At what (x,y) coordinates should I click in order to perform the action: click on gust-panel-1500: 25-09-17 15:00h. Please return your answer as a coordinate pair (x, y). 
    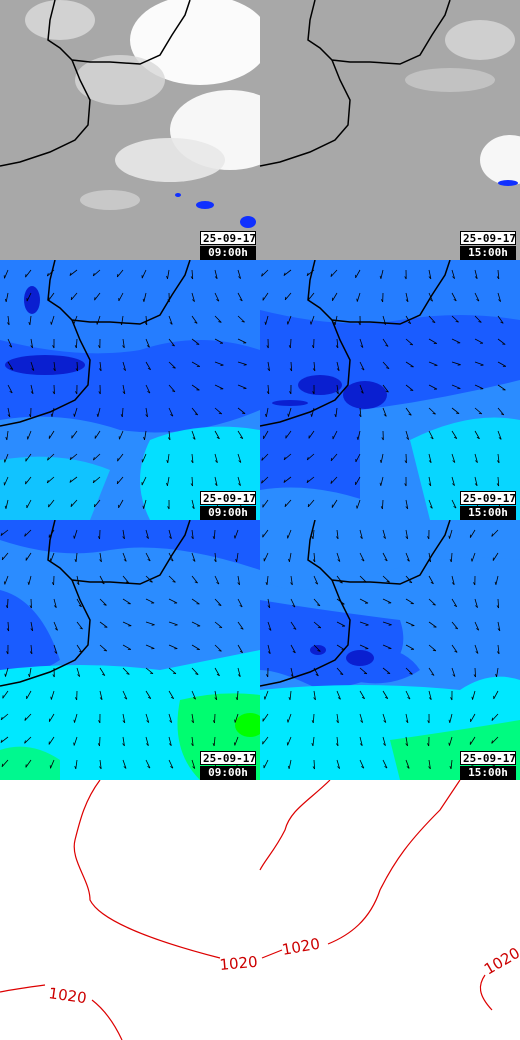
    Looking at the image, I should click on (390, 650).